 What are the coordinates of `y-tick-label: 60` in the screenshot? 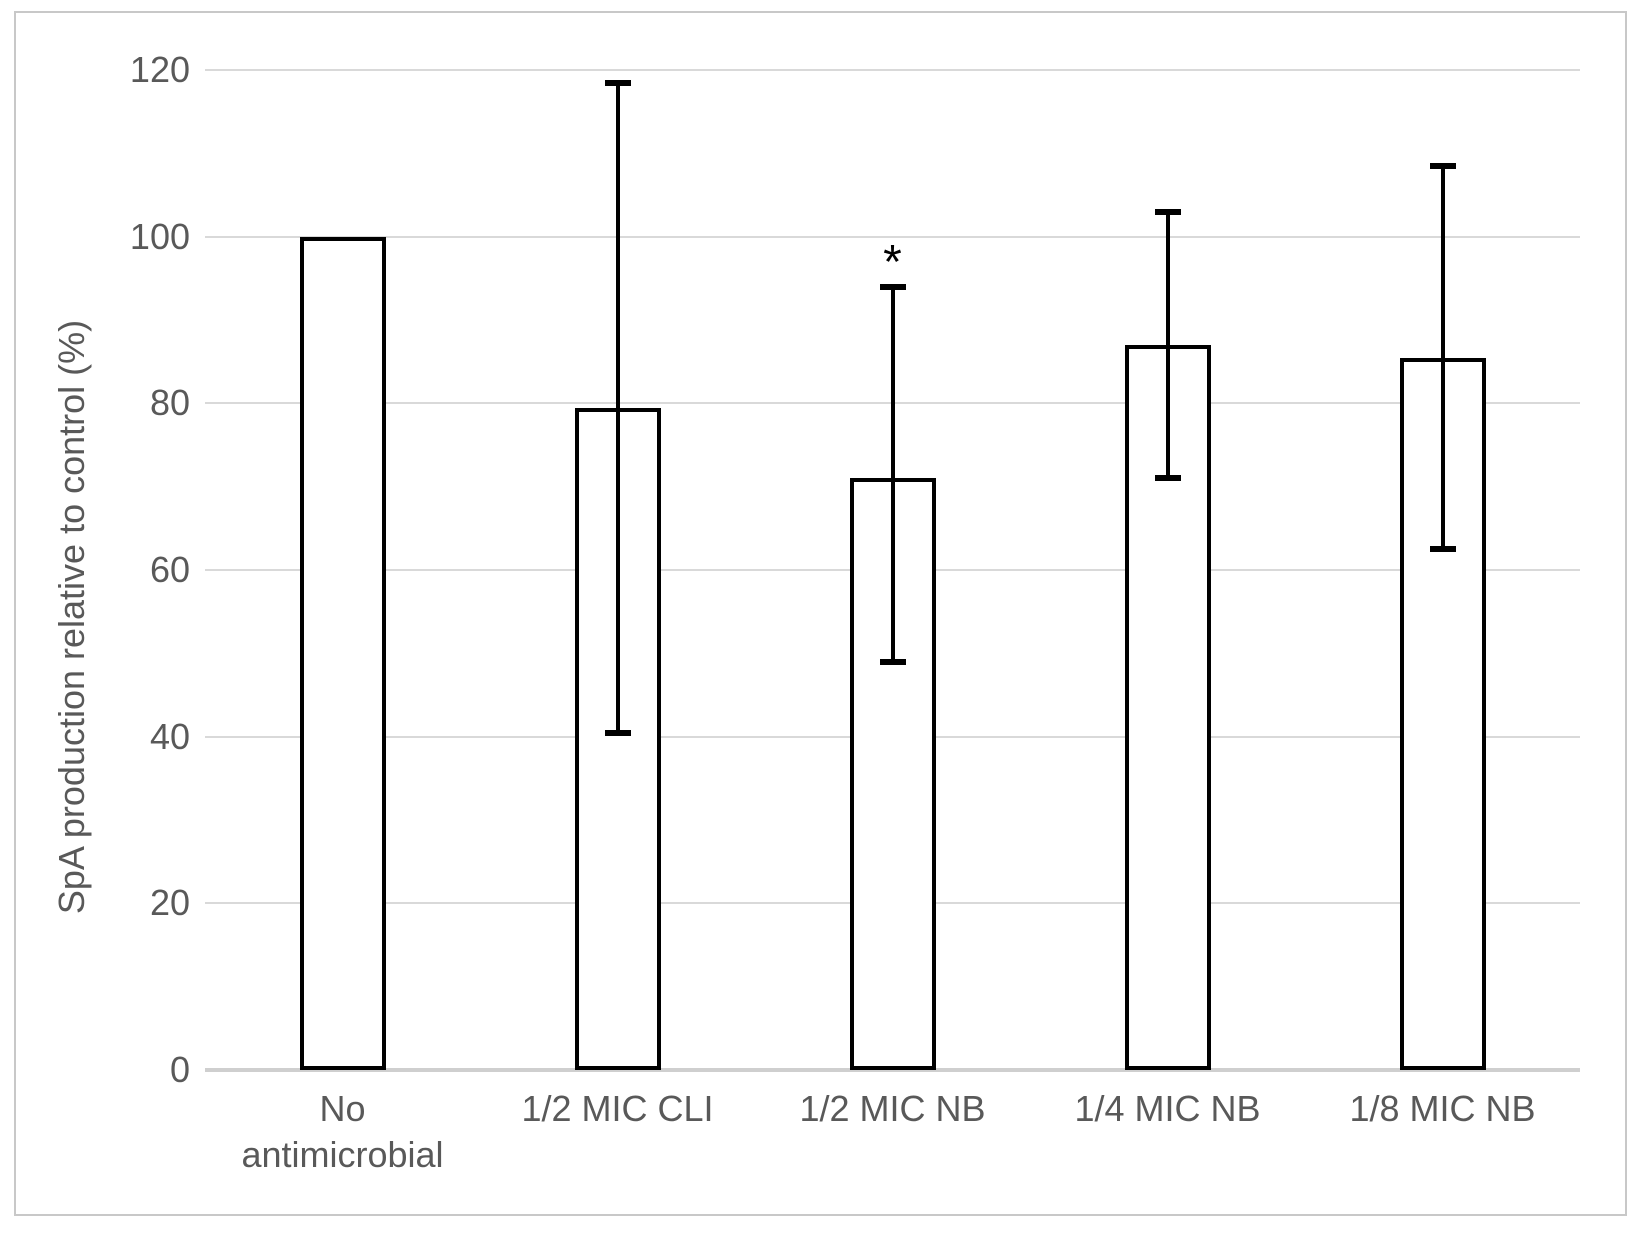 It's located at (169, 569).